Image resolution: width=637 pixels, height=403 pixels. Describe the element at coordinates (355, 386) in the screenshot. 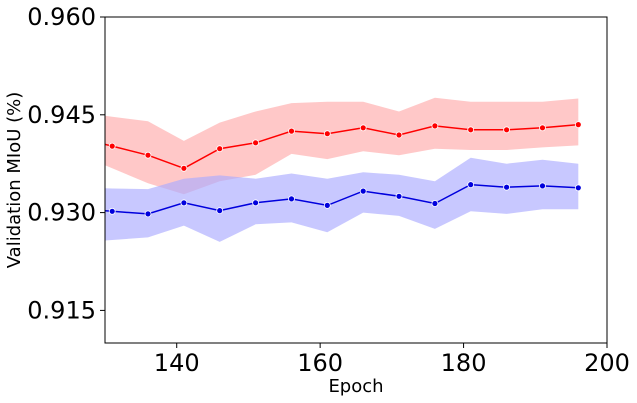

I see `x-axis-label: Epoch` at that location.